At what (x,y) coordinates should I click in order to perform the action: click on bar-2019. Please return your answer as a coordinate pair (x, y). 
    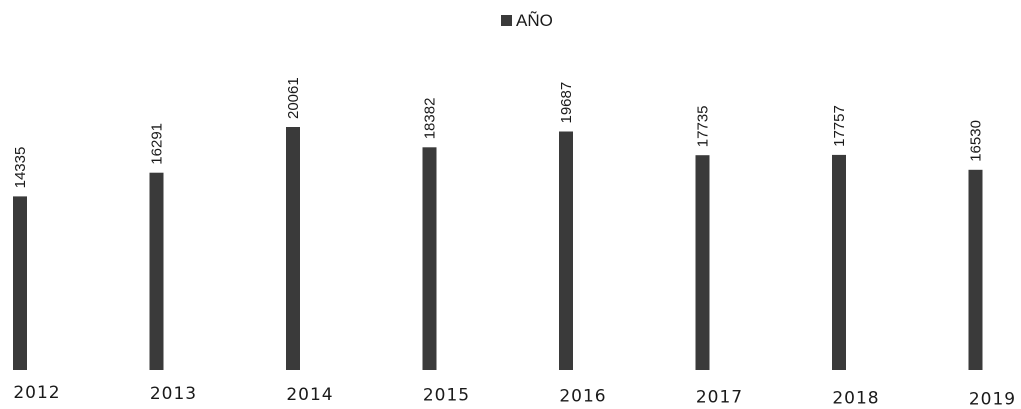
    Looking at the image, I should click on (975, 269).